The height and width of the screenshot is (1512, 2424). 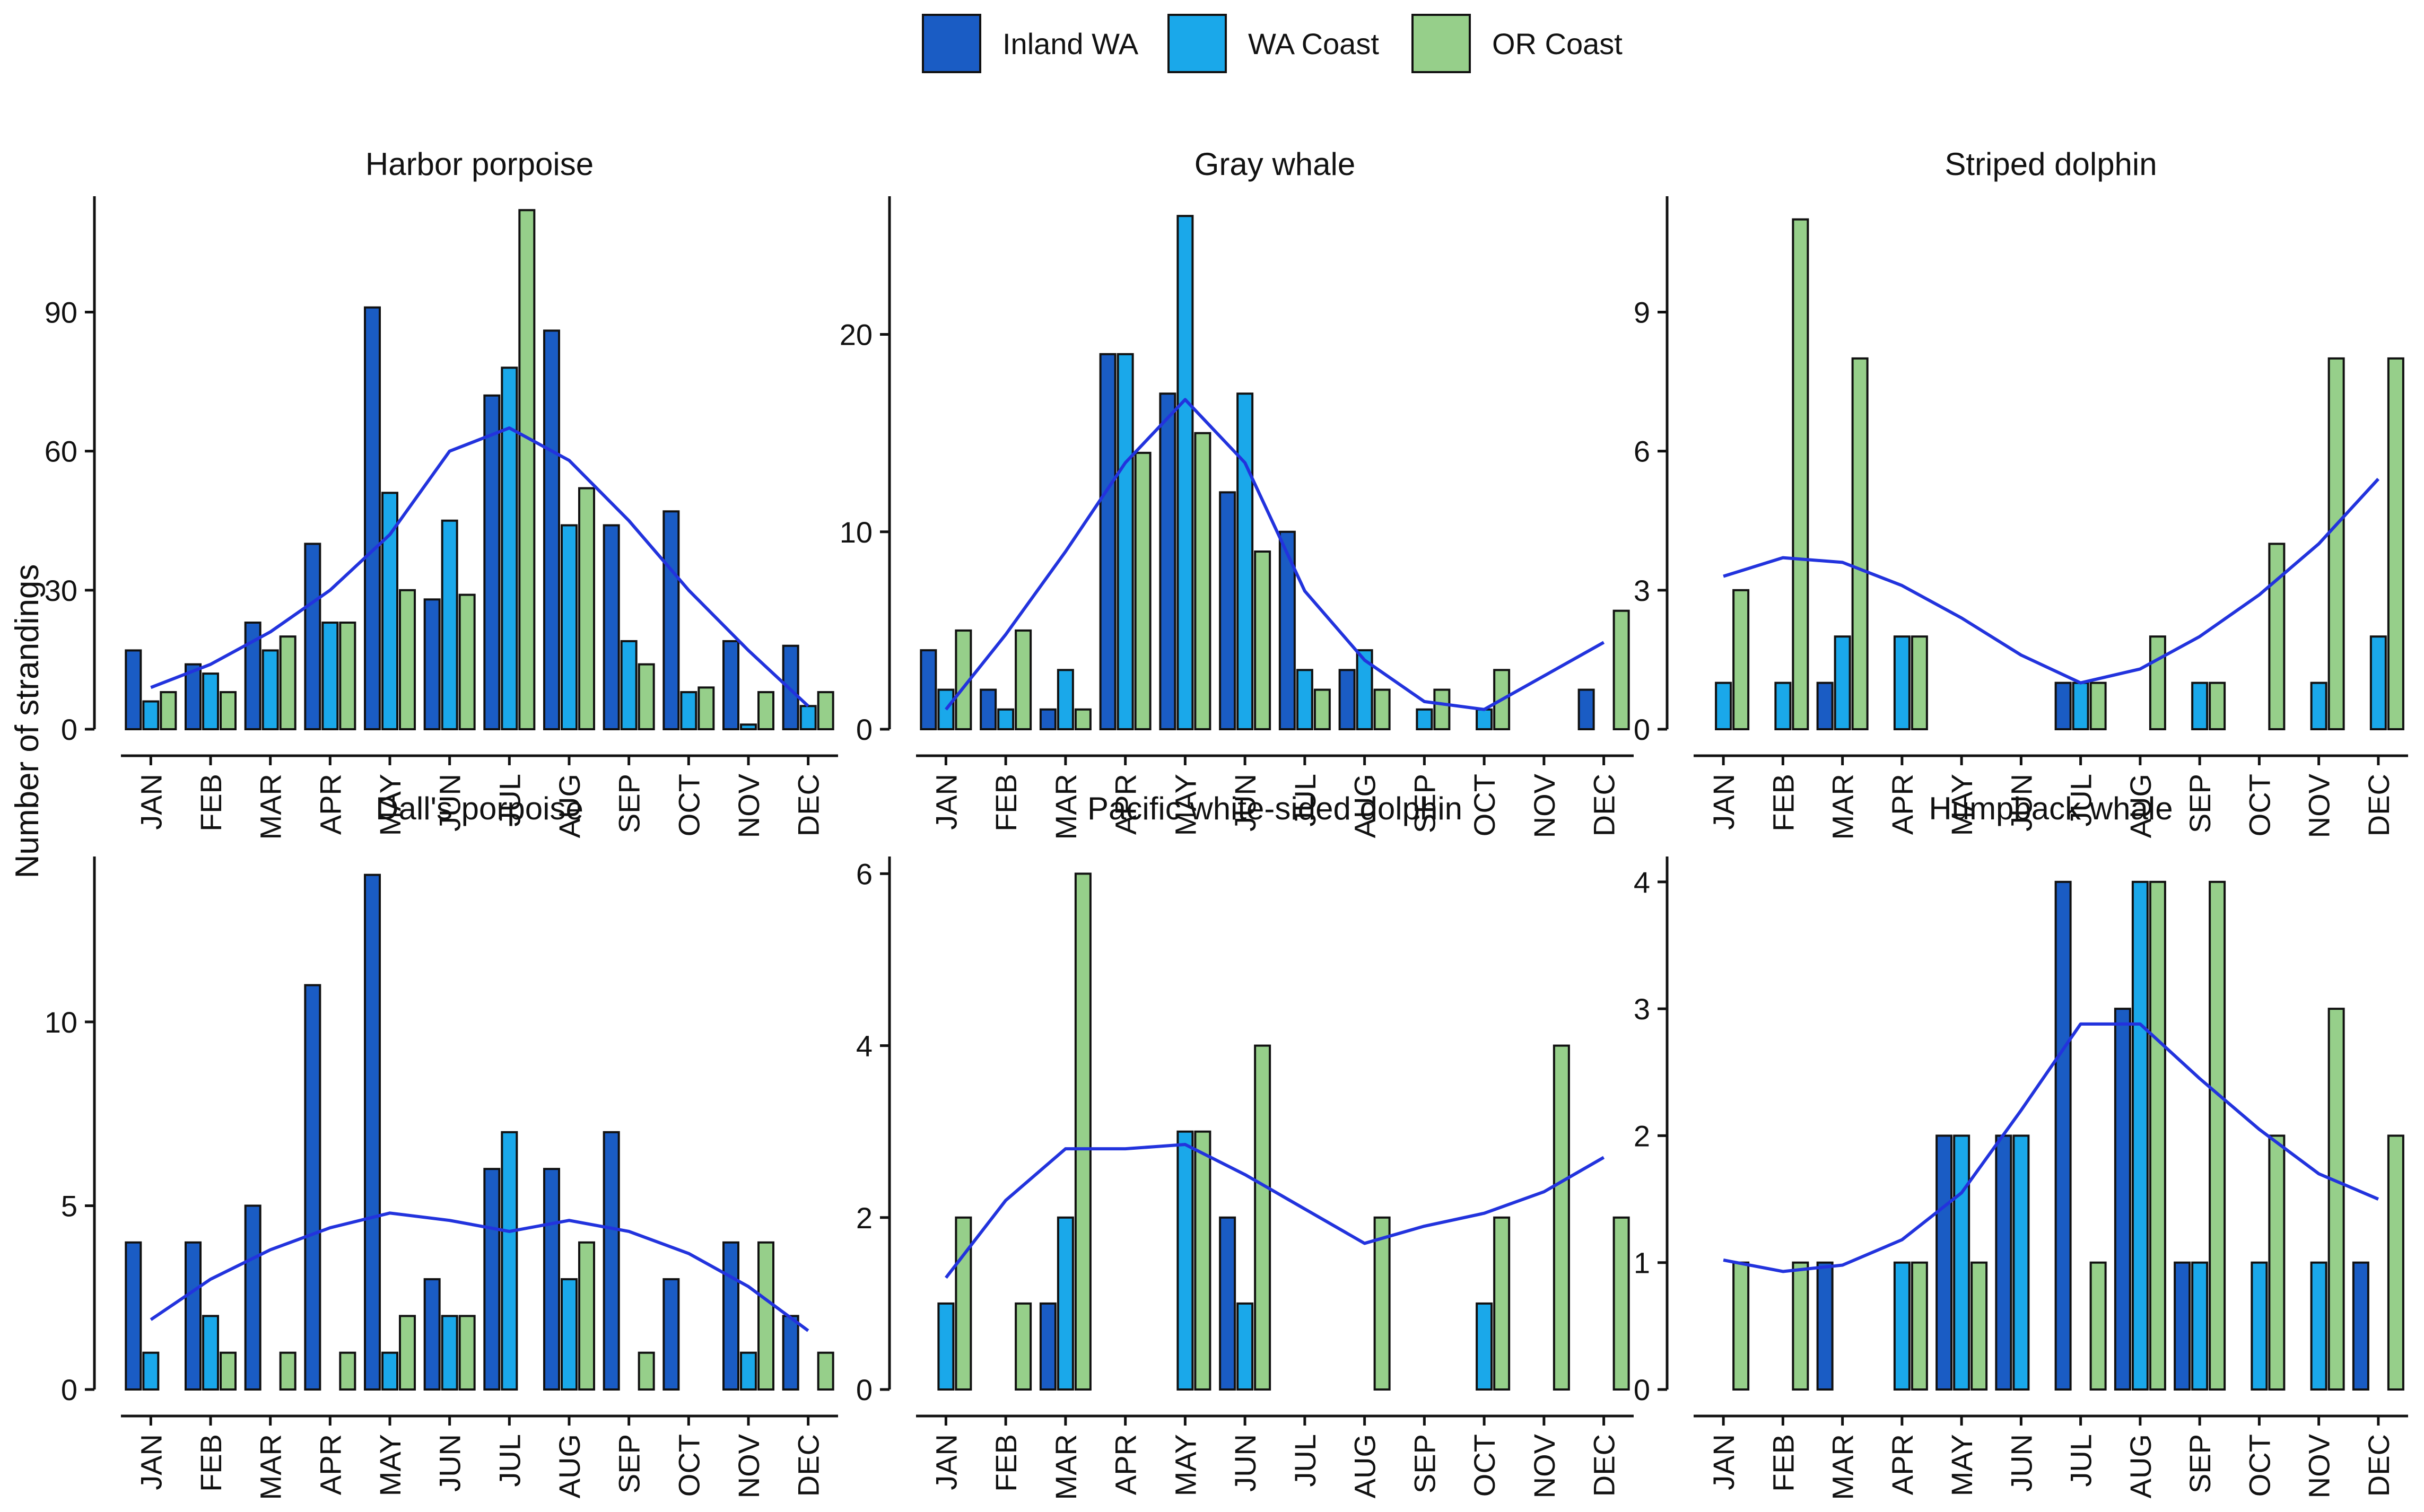 What do you see at coordinates (1557, 44) in the screenshot?
I see `legend-label: OR Coast` at bounding box center [1557, 44].